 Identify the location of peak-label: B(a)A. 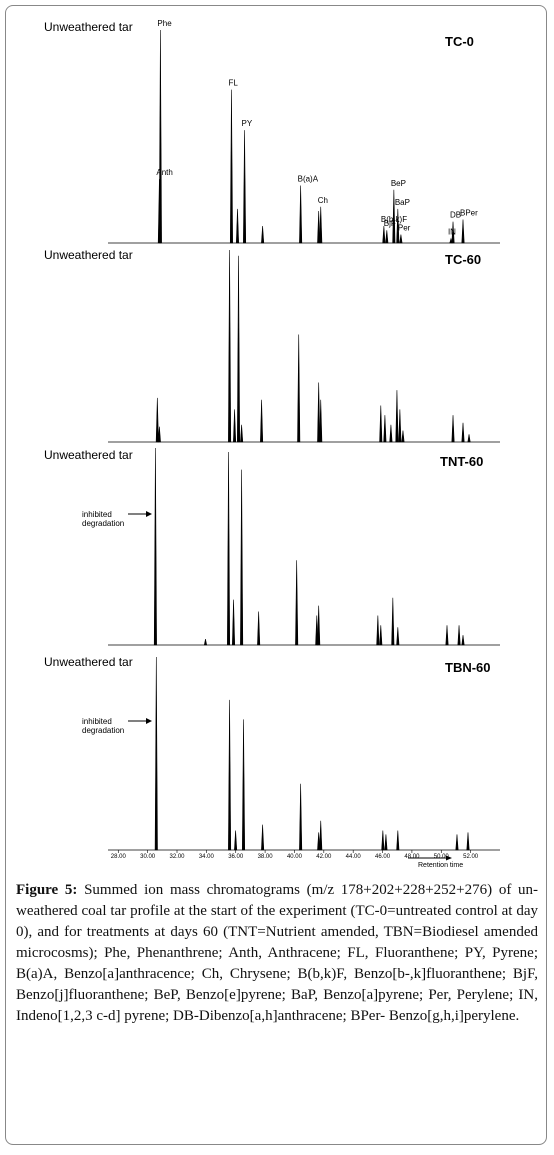
(308, 178).